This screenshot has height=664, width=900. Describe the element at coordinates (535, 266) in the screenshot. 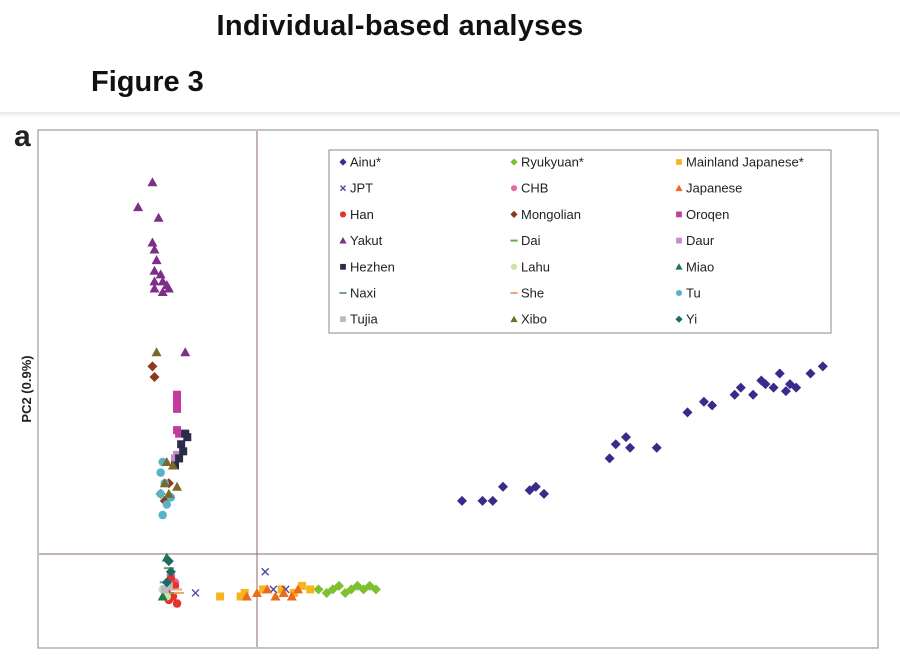

I see `legend-label: Lahu` at that location.